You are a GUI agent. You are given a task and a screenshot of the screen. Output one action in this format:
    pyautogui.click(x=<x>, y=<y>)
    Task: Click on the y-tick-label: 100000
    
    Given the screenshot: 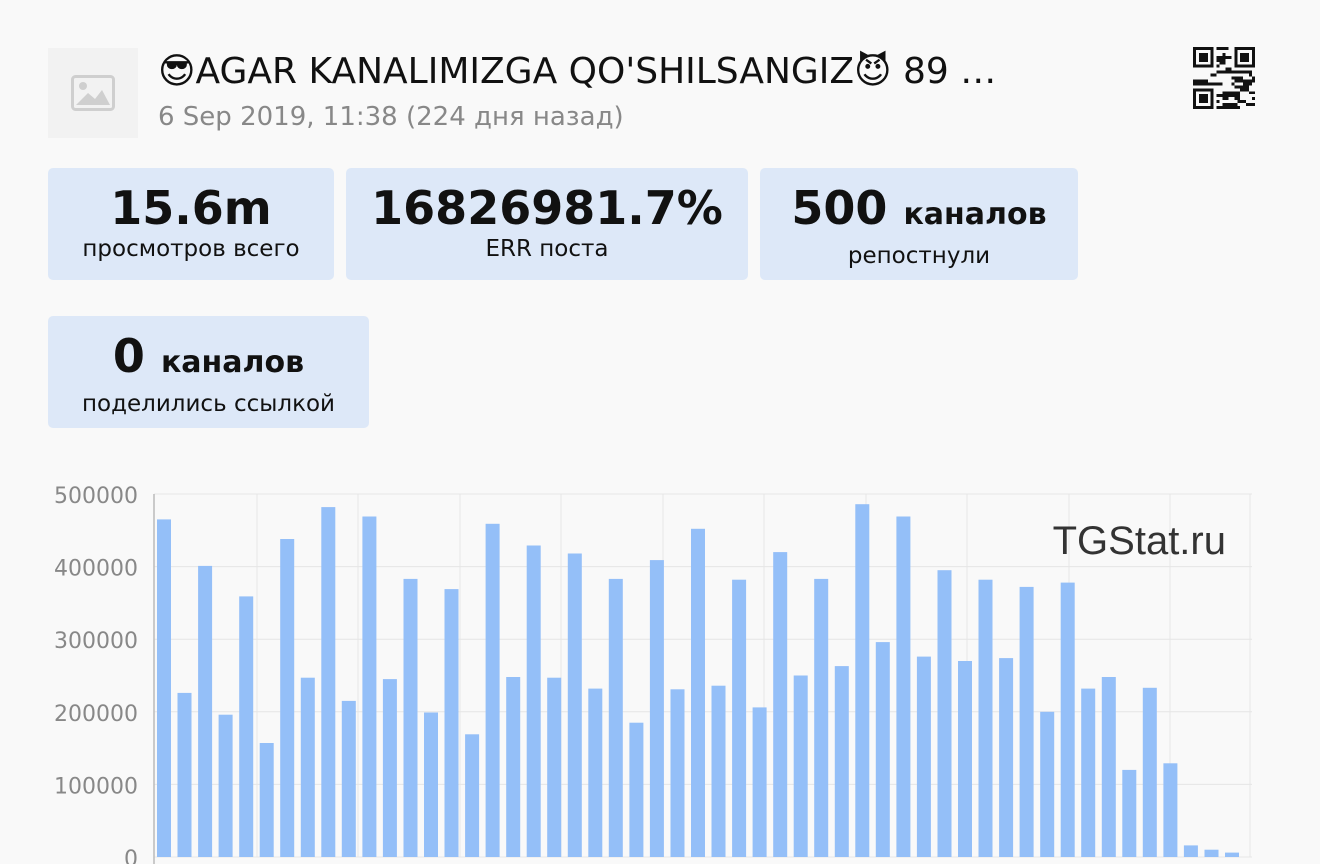 What is the action you would take?
    pyautogui.click(x=96, y=786)
    